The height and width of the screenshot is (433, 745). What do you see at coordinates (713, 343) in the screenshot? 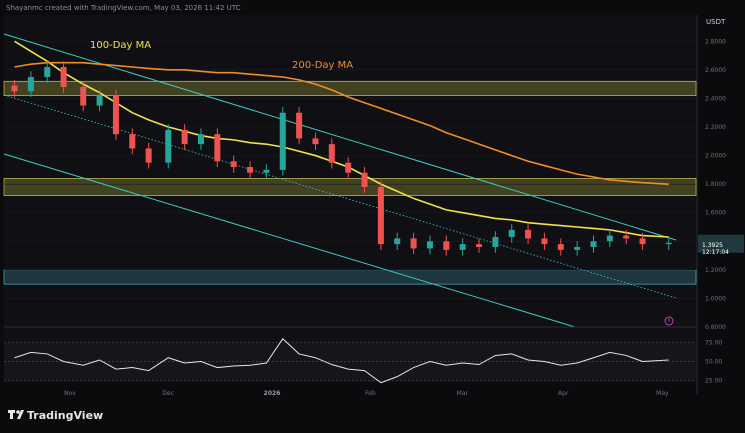
I see `rsi-tick-0: 75.00` at bounding box center [713, 343].